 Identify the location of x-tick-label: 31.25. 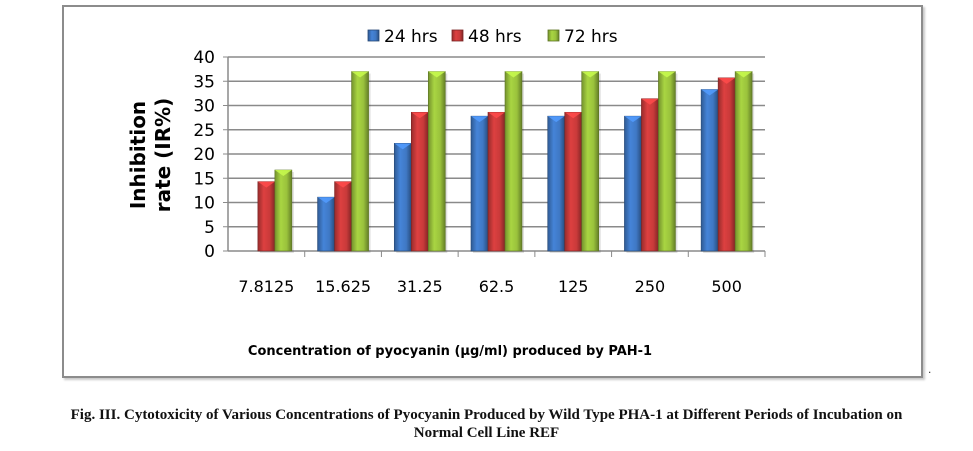
(420, 286).